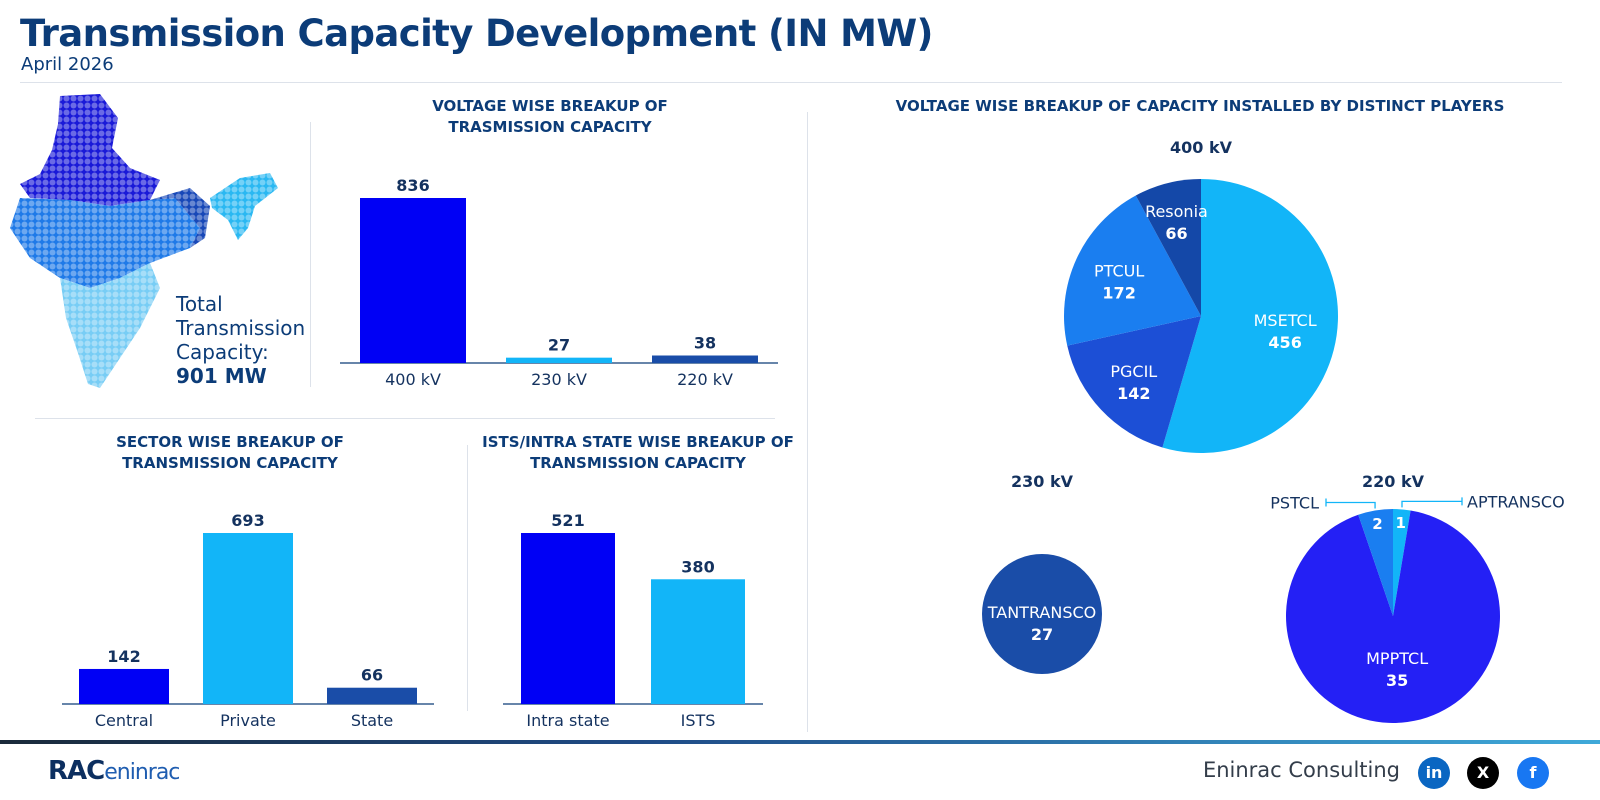  What do you see at coordinates (1133, 393) in the screenshot?
I see `pie400-slice-value: 142` at bounding box center [1133, 393].